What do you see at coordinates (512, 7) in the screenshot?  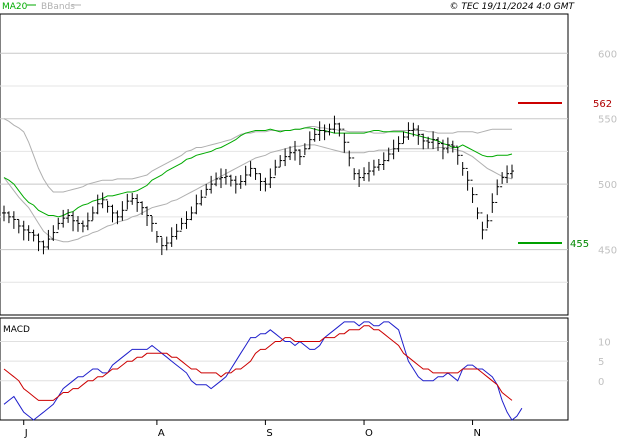 I see `chart-title: © TEC 19/11/2024 4:0 GMT` at bounding box center [512, 7].